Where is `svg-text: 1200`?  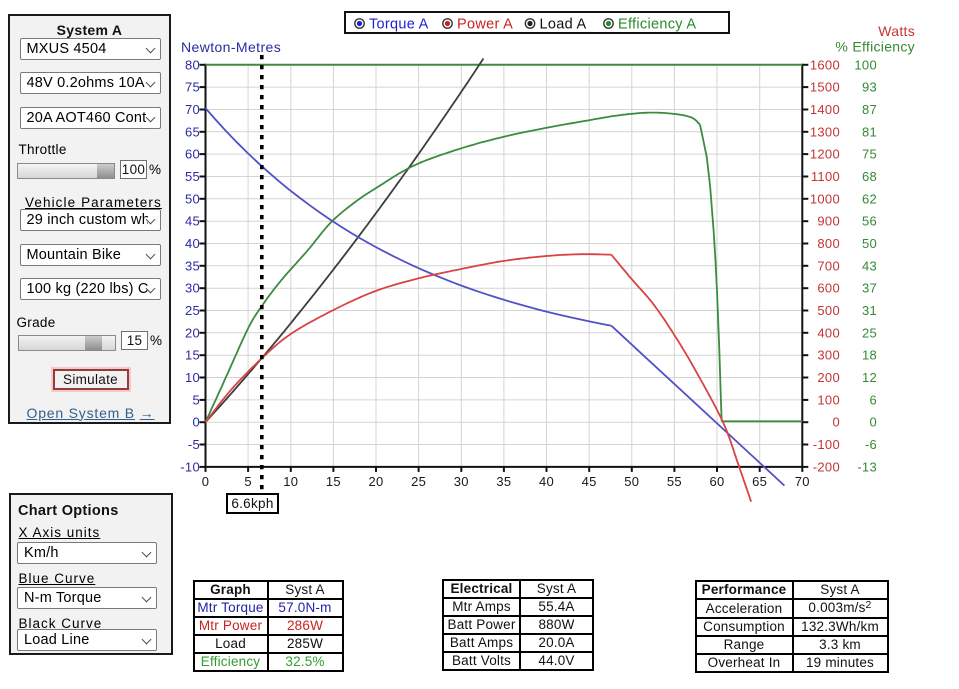 svg-text: 1200 is located at coordinates (825, 154).